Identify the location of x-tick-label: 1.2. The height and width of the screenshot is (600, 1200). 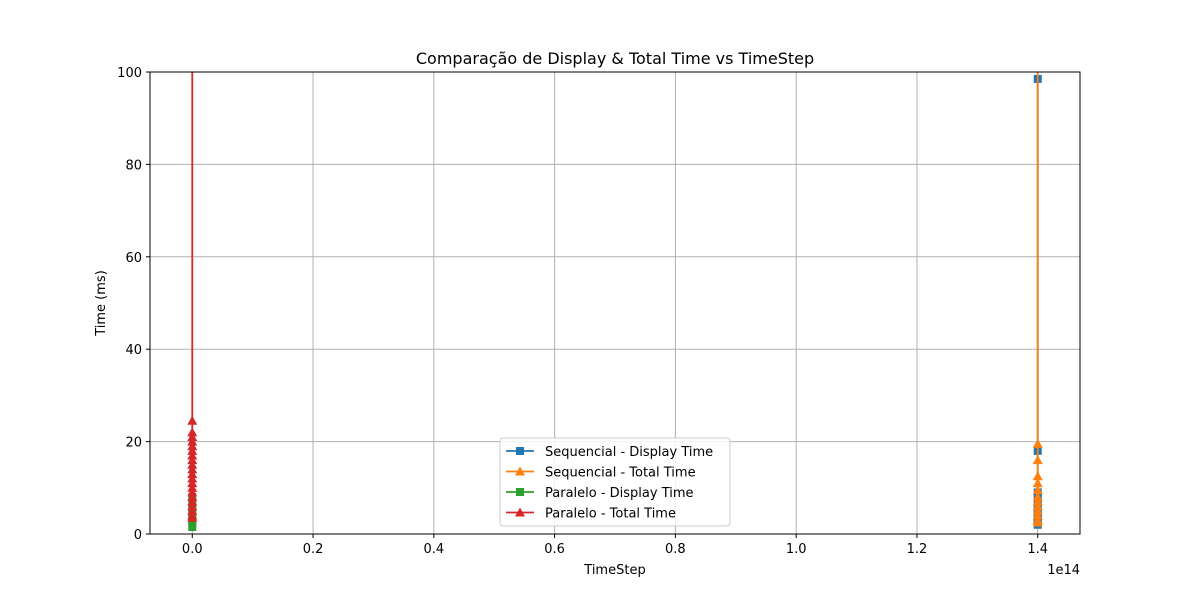
(917, 549).